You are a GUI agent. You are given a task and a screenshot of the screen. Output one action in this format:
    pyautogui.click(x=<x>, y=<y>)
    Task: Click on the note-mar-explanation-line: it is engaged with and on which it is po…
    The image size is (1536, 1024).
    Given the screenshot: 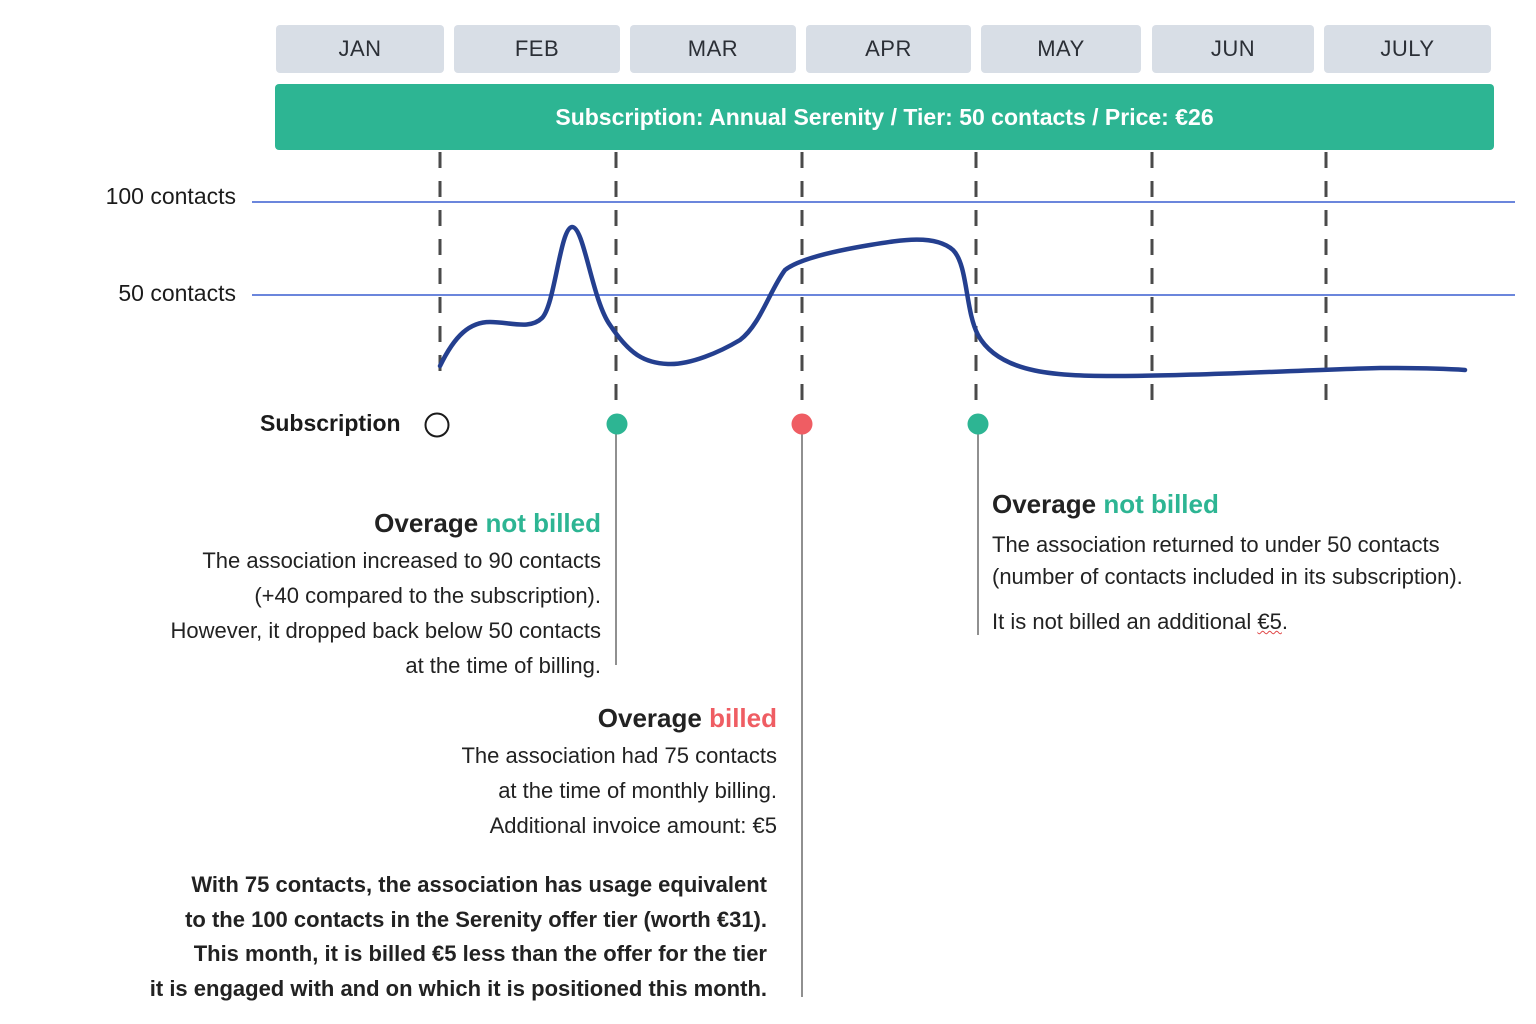 What is the action you would take?
    pyautogui.click(x=458, y=988)
    